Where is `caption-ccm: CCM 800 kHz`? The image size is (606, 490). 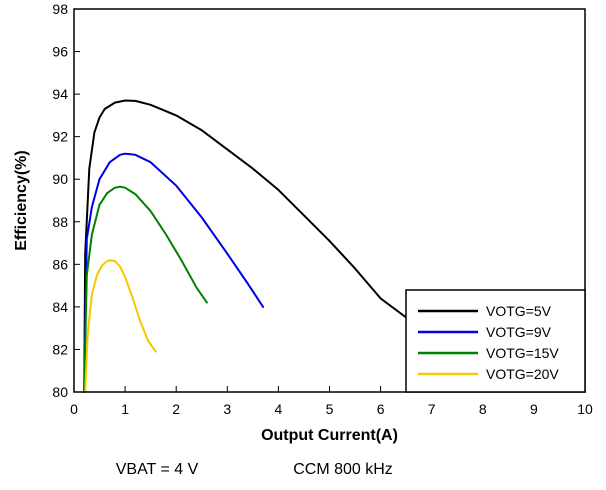 caption-ccm: CCM 800 kHz is located at coordinates (343, 469).